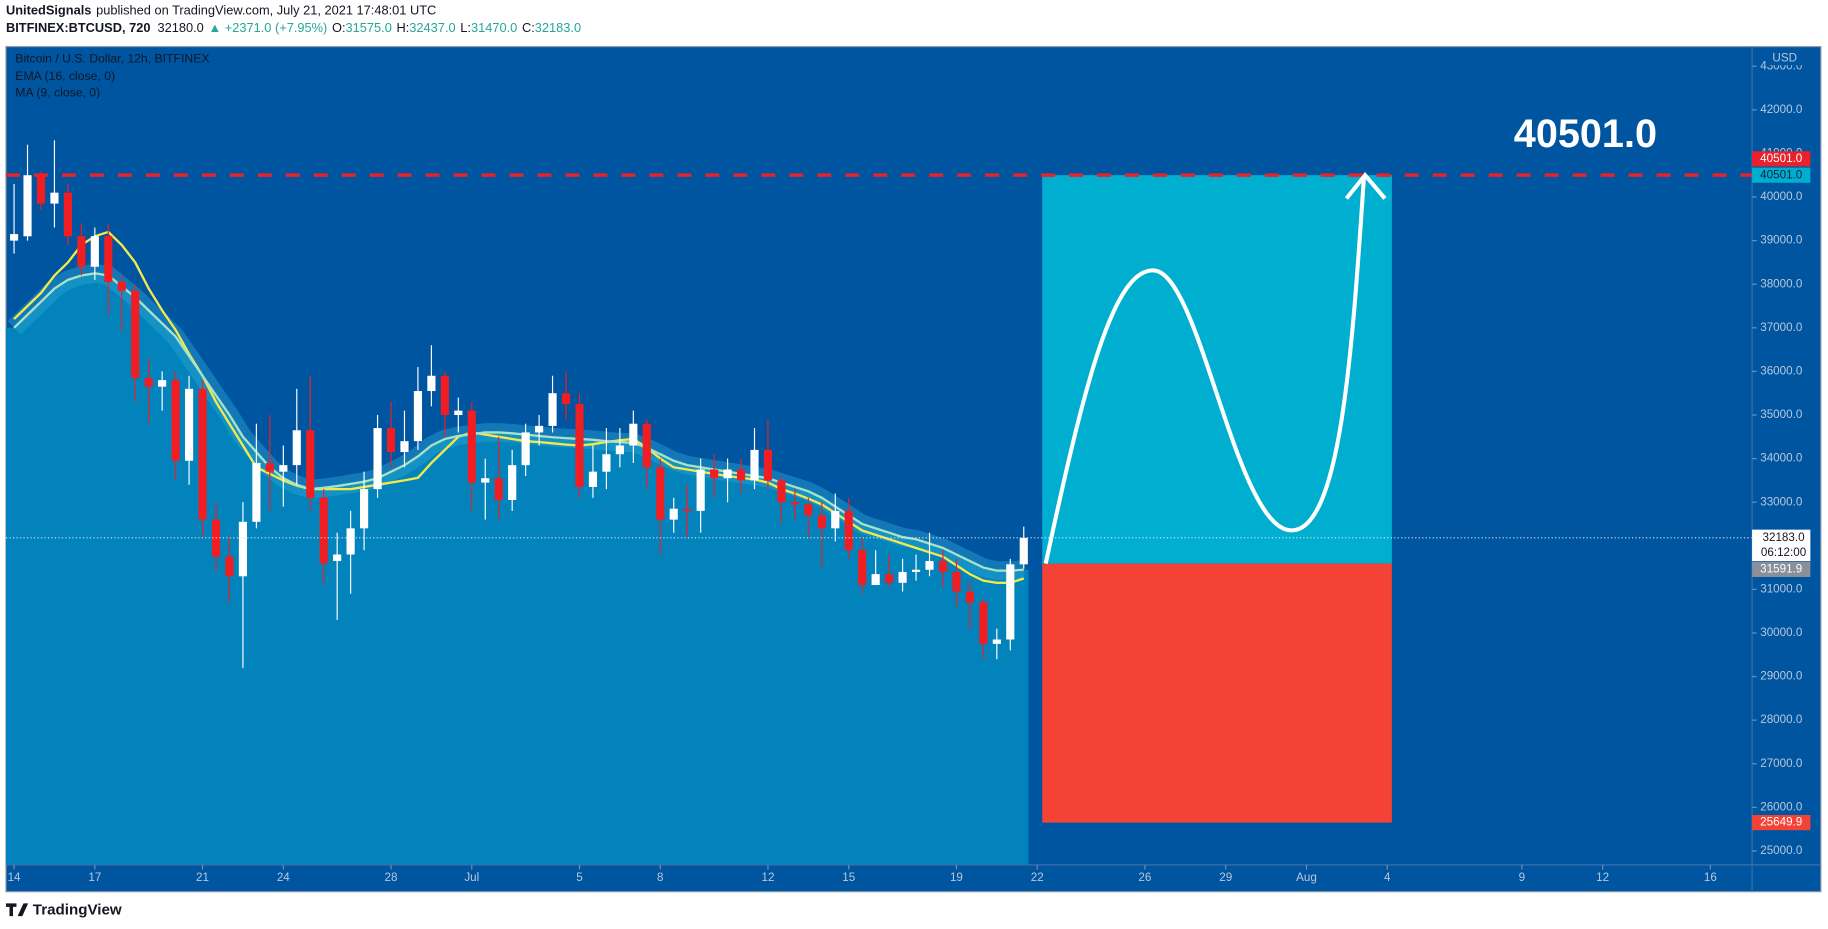  Describe the element at coordinates (267, 28) in the screenshot. I see `change: ▲ +2371.0 (+7.95%)` at that location.